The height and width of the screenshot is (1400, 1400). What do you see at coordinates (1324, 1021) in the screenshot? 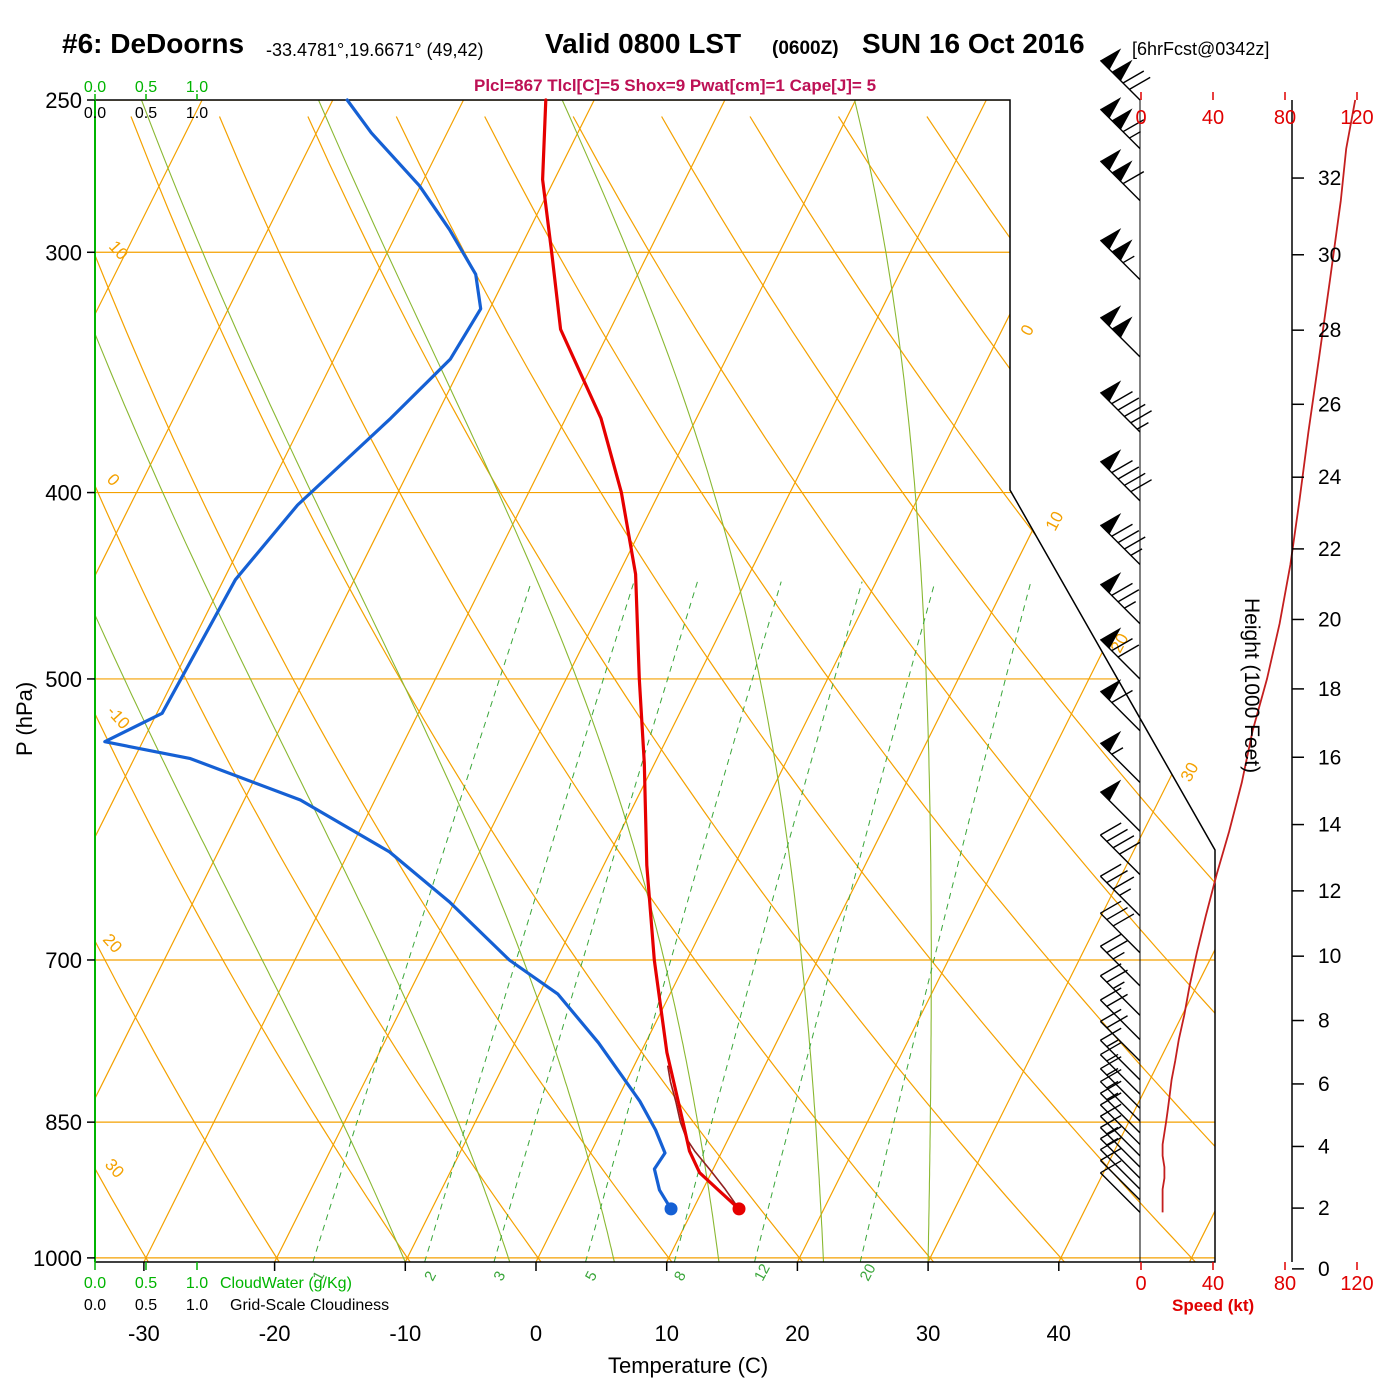
I see `height-tick-label: 8` at bounding box center [1324, 1021].